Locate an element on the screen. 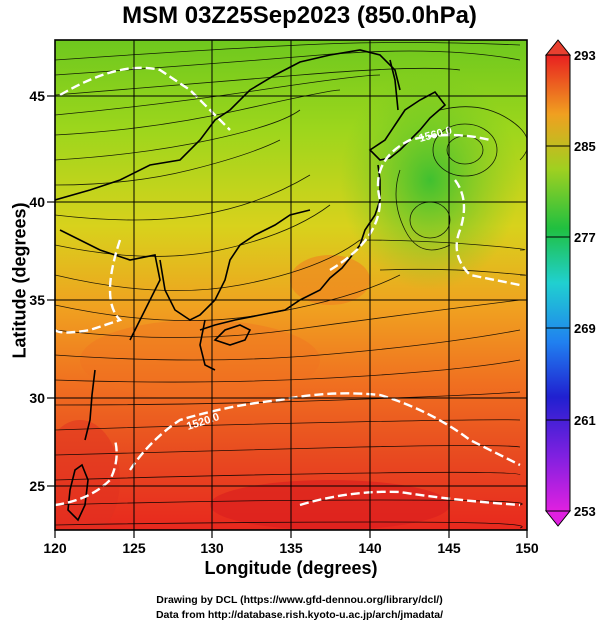  y-tick-40: 40 is located at coordinates (37, 202).